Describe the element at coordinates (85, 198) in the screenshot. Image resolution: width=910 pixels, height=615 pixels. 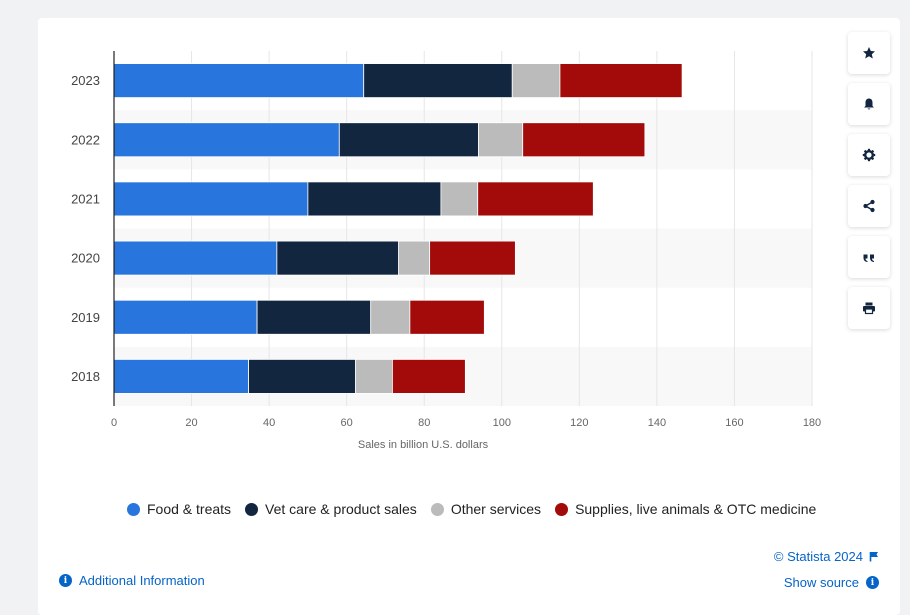
I see `y-tick-label: 2021` at that location.